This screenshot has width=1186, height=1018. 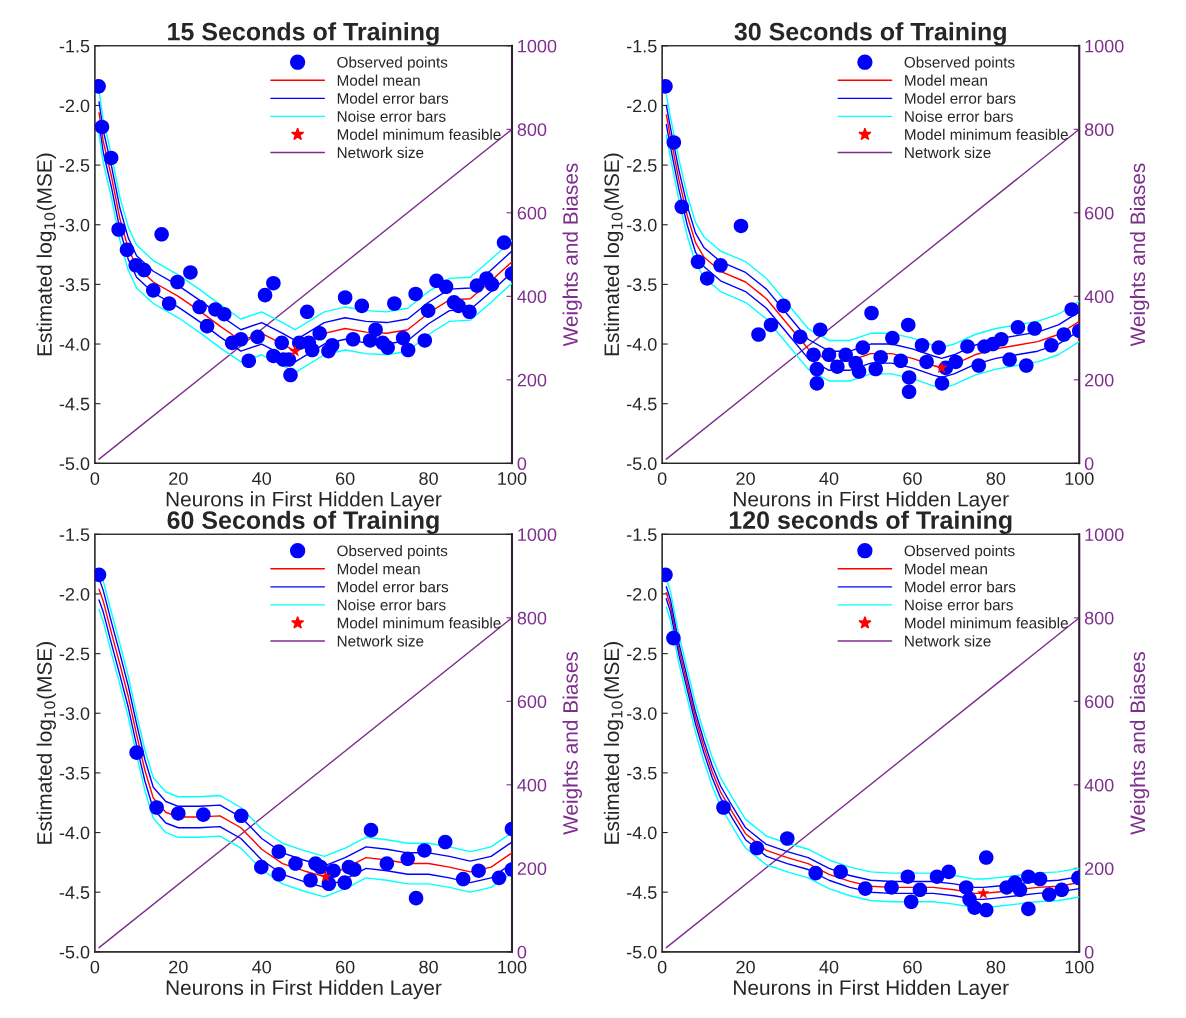 I want to click on y2-tick-label: 600, so click(x=1099, y=213).